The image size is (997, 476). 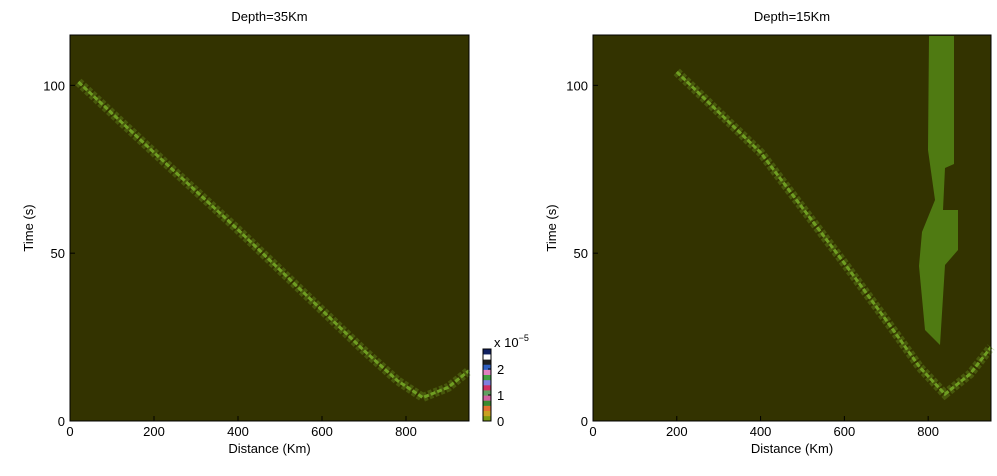 What do you see at coordinates (500, 395) in the screenshot?
I see `colorbar-tick-label: 1` at bounding box center [500, 395].